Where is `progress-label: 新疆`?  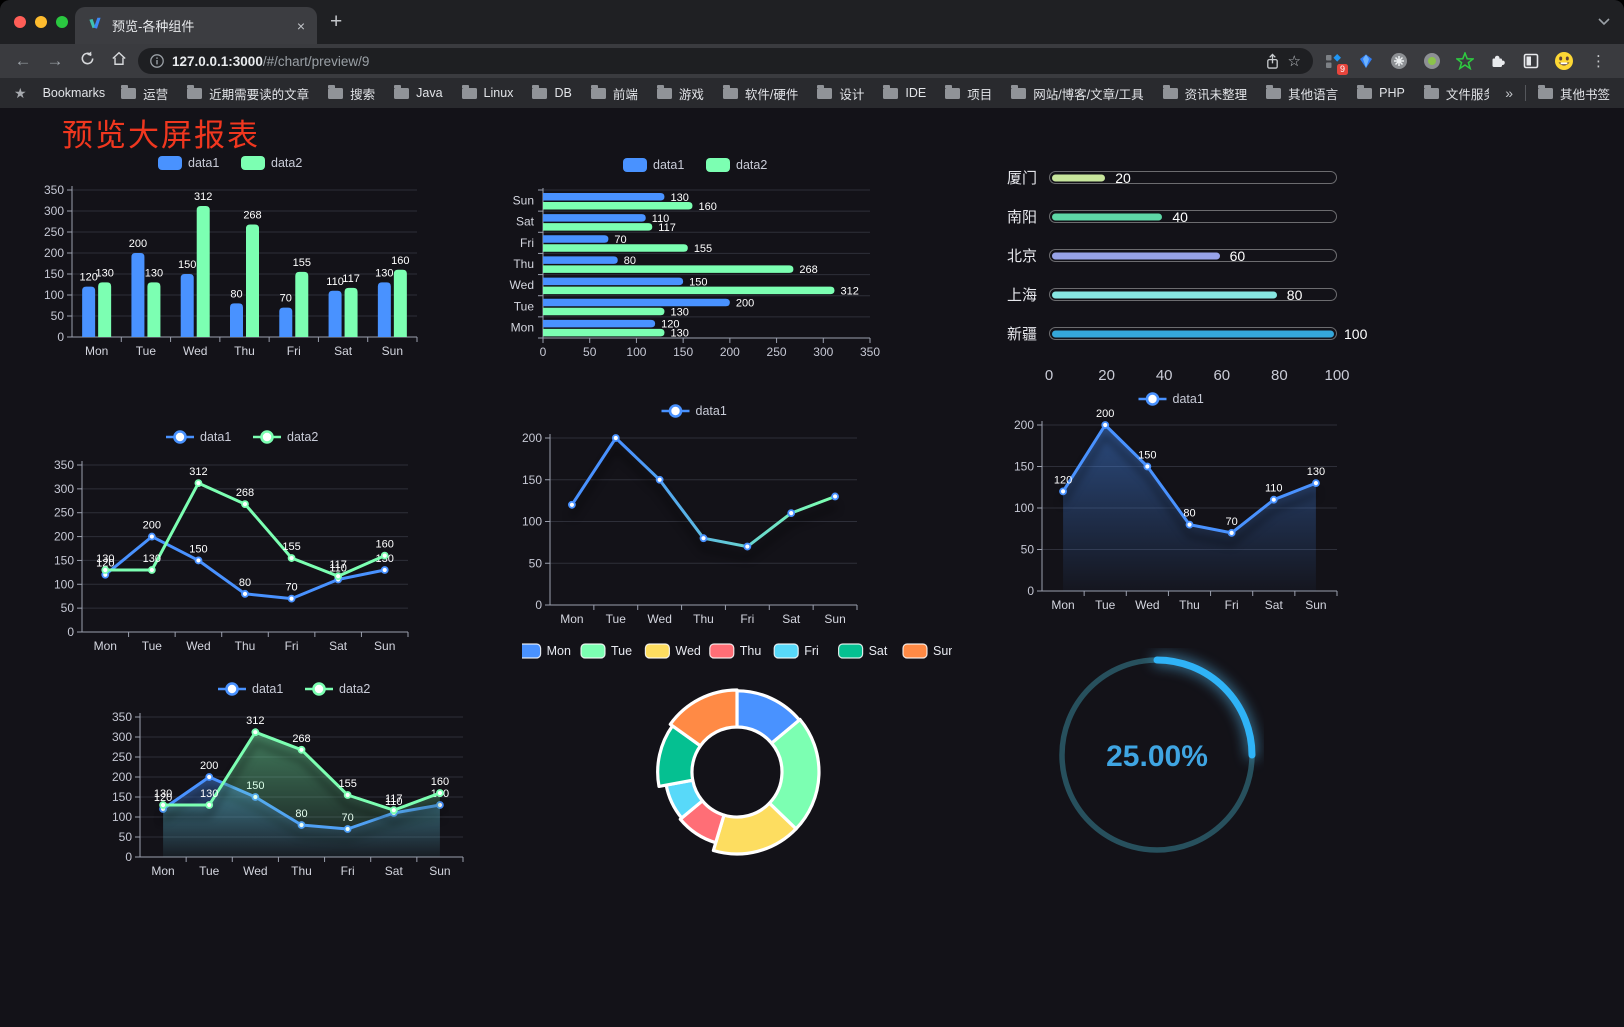
progress-label: 新疆 is located at coordinates (1021, 334).